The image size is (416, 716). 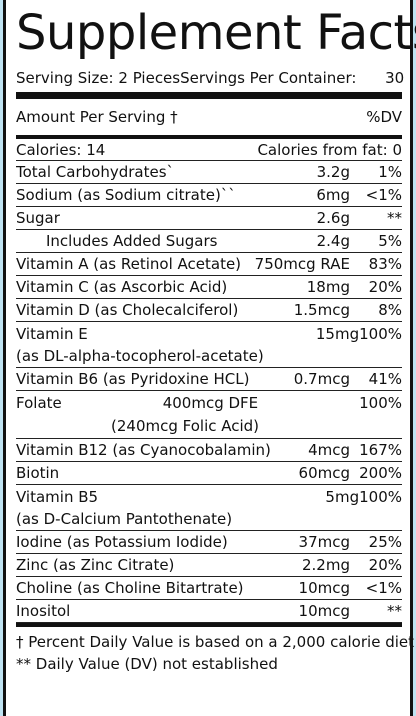 I want to click on nutrient-amount: 400mcg DFE, so click(x=210, y=403).